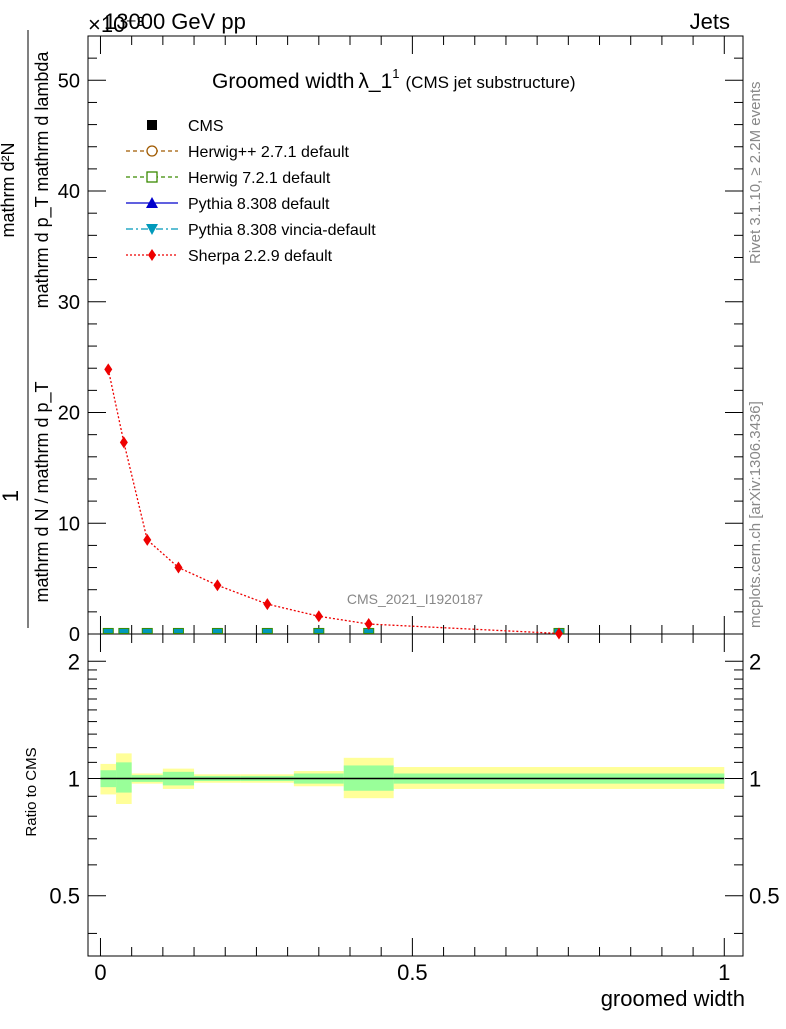 Image resolution: width=786 pixels, height=1029 pixels. What do you see at coordinates (100, 972) in the screenshot?
I see `xtick-label: 0` at bounding box center [100, 972].